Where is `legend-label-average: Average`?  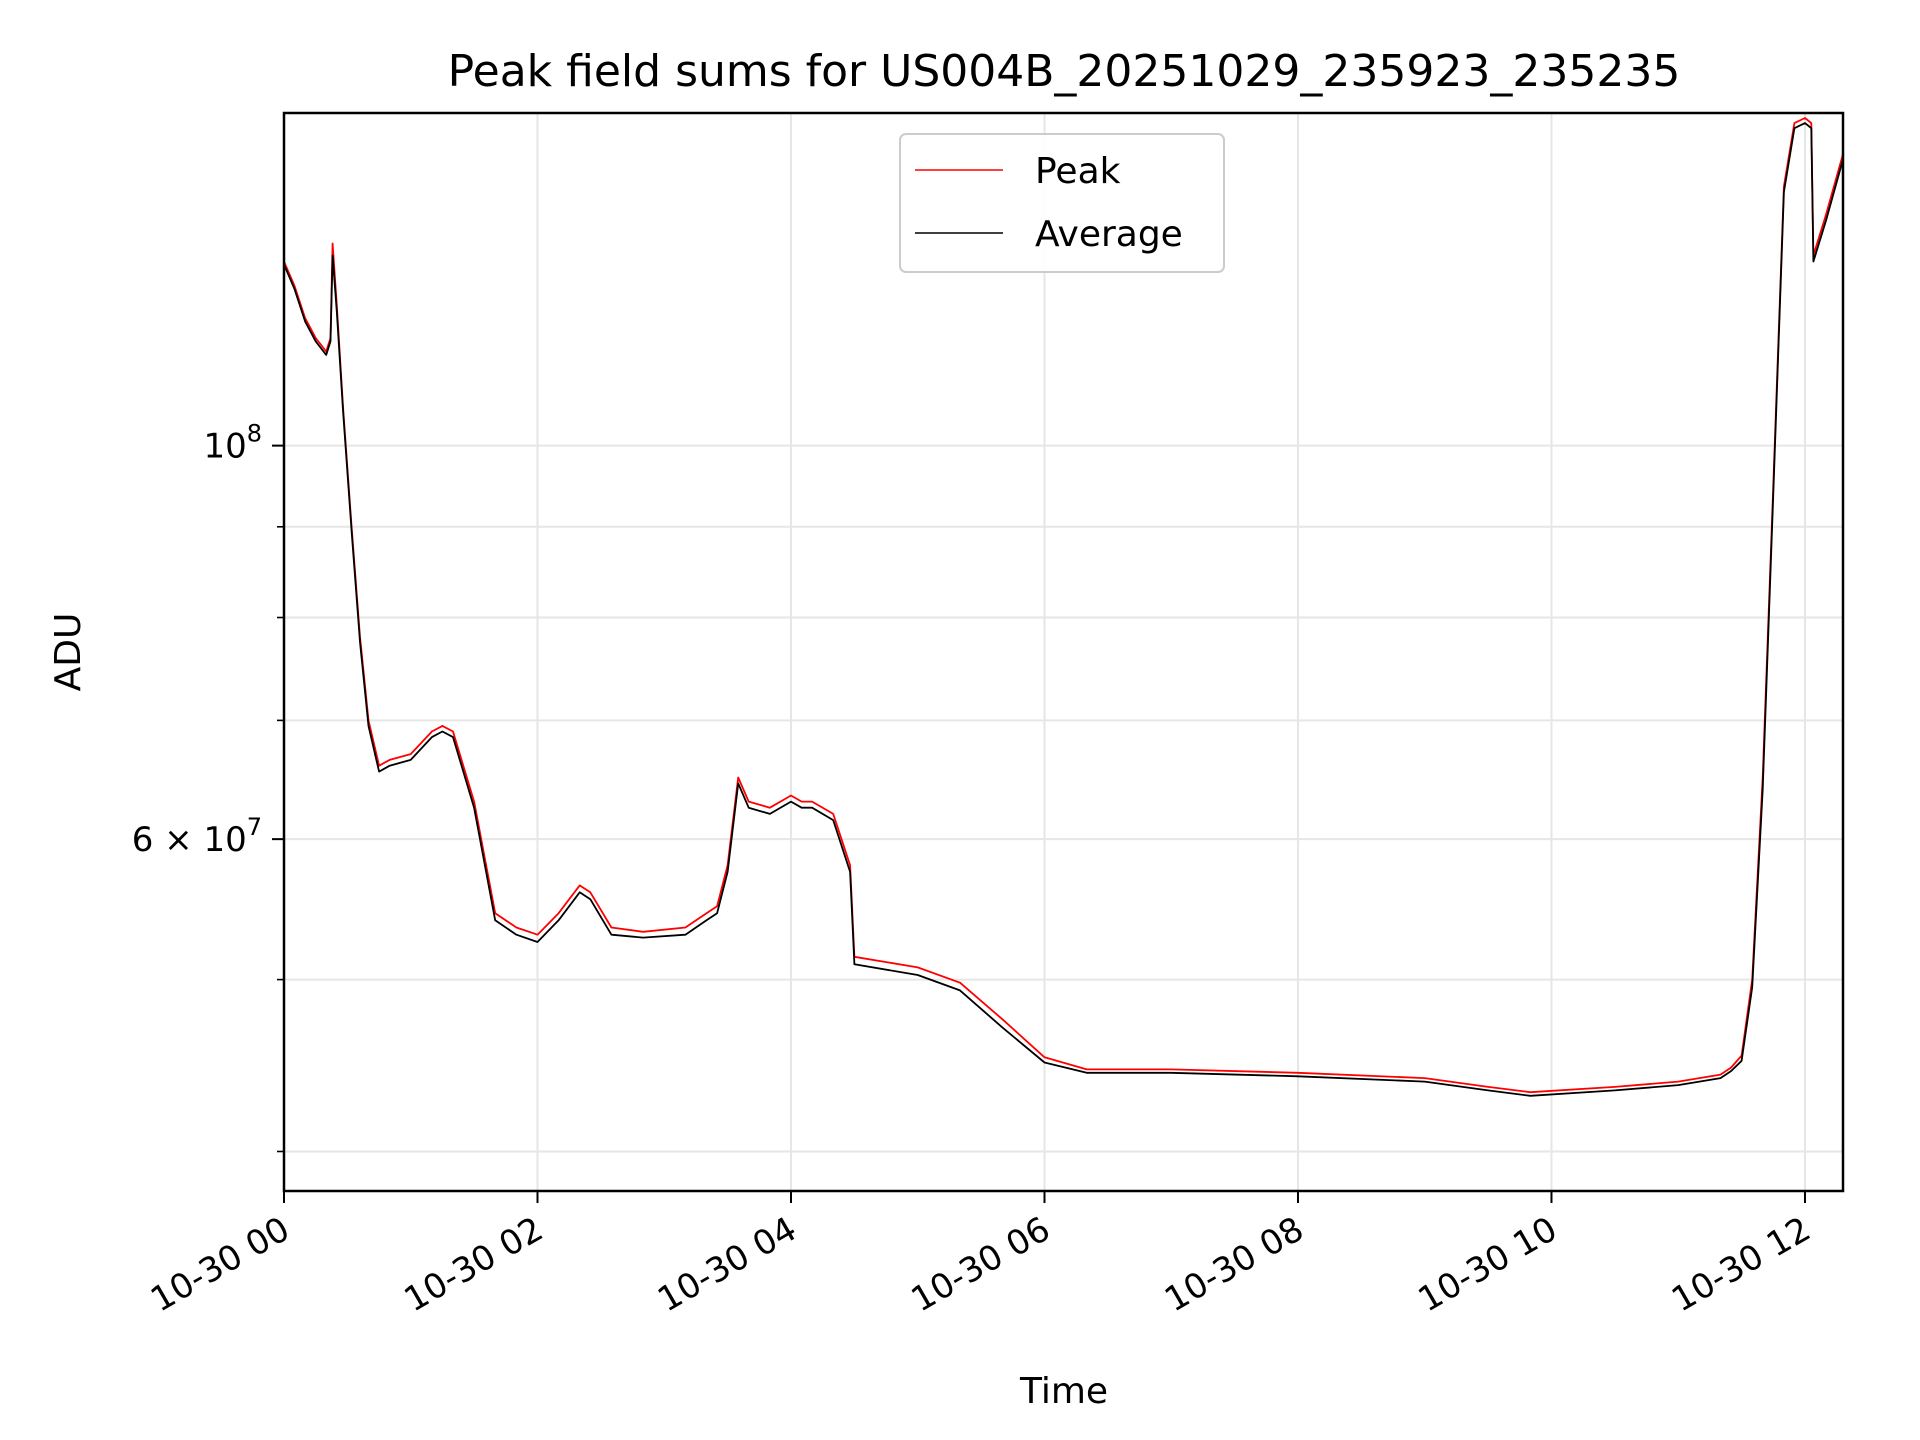
legend-label-average: Average is located at coordinates (1109, 234).